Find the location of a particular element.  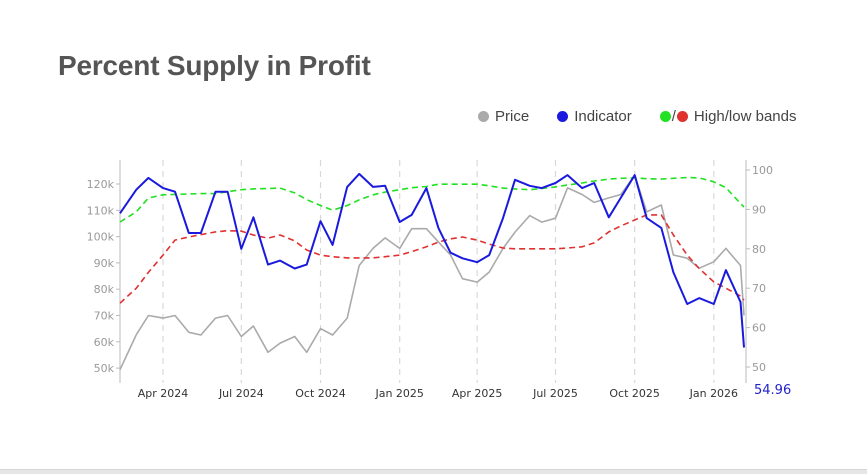

x-tick-label: Apr 2025 is located at coordinates (477, 393).